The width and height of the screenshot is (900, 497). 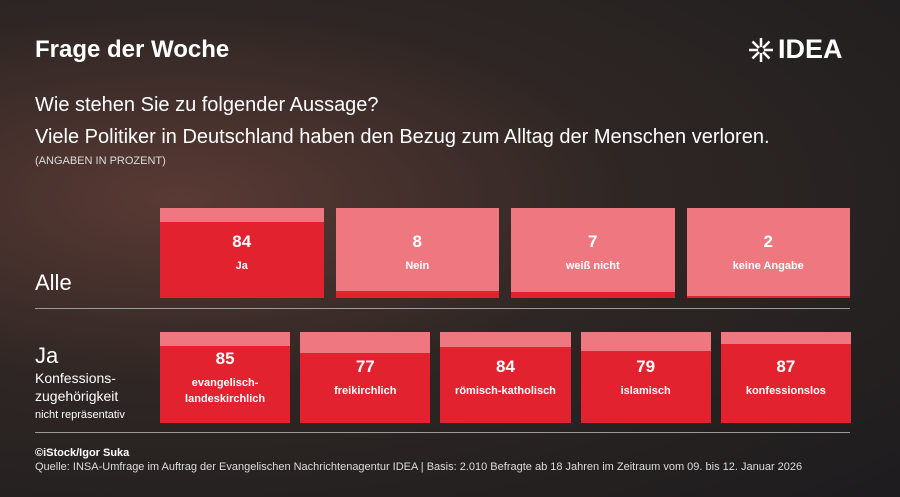 What do you see at coordinates (53, 282) in the screenshot?
I see `row-title: Alle` at bounding box center [53, 282].